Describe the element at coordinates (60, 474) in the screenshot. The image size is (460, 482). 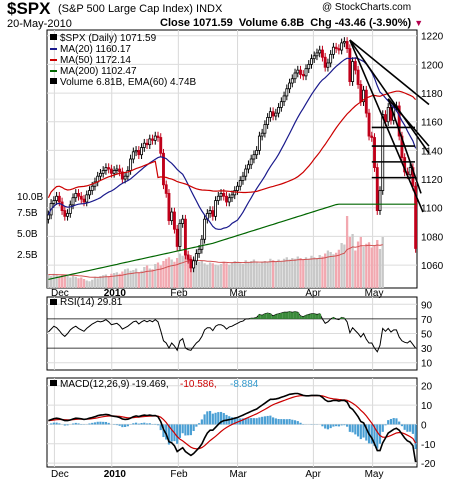
I see `month-label-bottom: Dec` at that location.